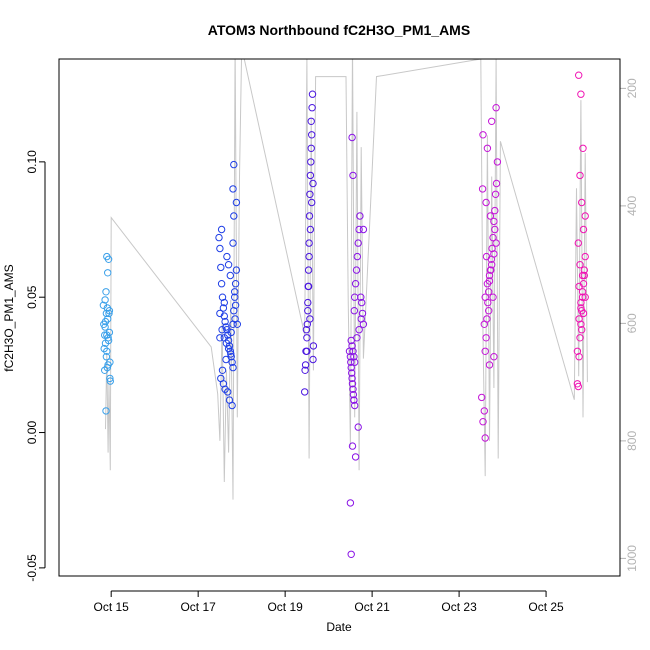 The width and height of the screenshot is (650, 650). What do you see at coordinates (339, 30) in the screenshot?
I see `chart-title: ATOM3 Northbound fC2H3O_PM1_AMS` at bounding box center [339, 30].